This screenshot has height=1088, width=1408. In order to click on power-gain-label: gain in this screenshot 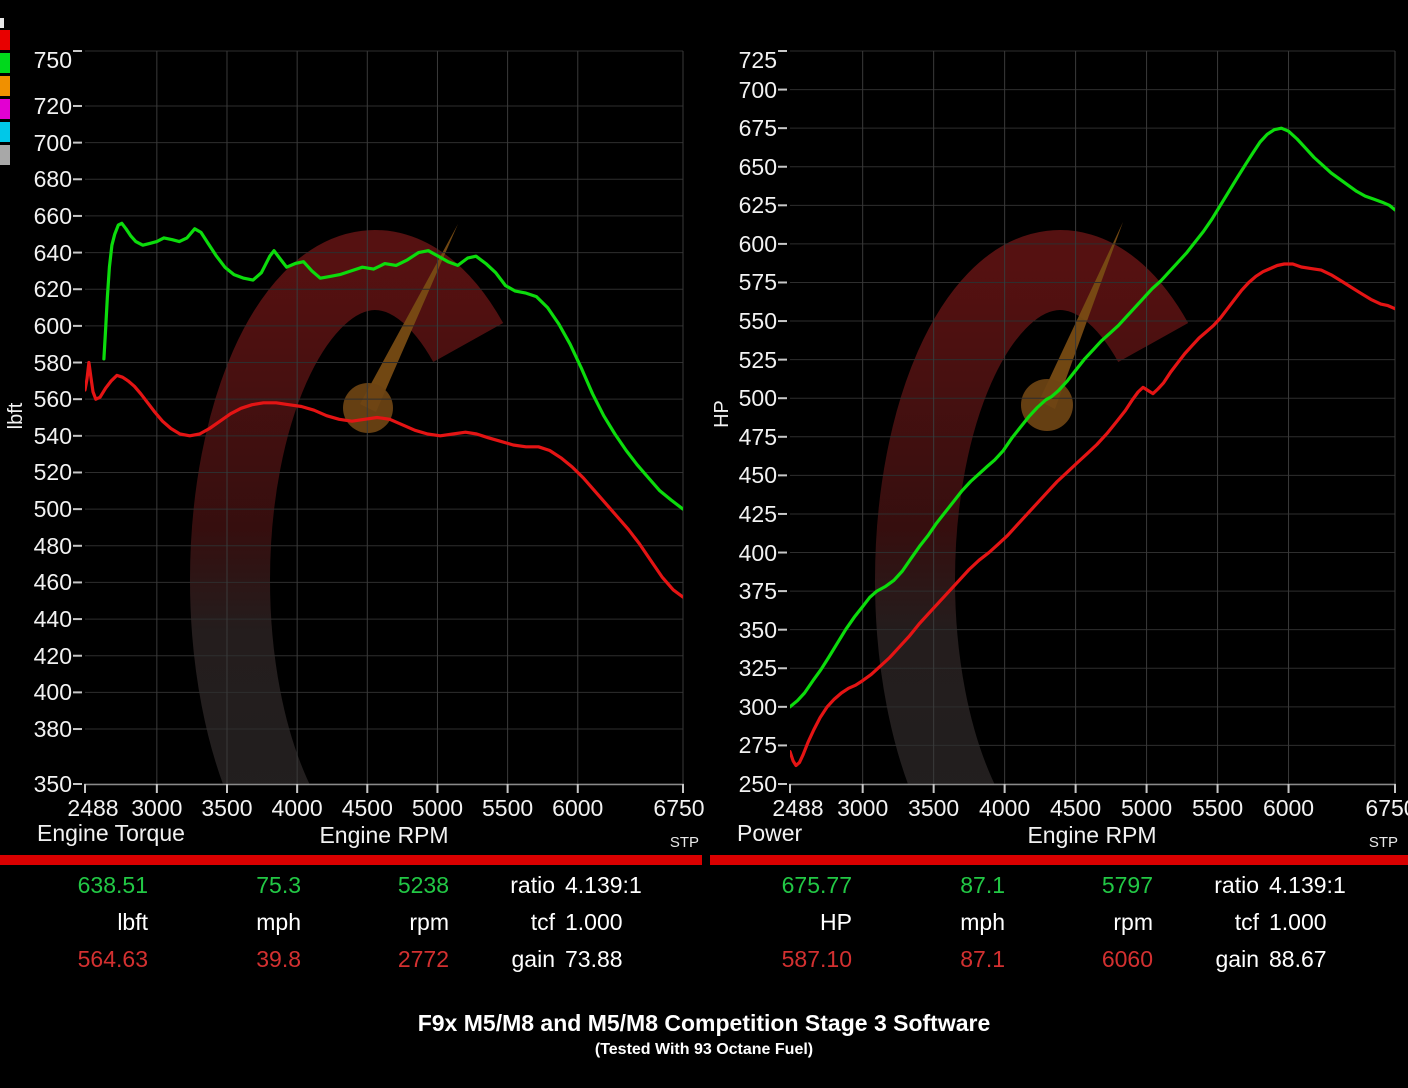, I will do `click(1237, 959)`.